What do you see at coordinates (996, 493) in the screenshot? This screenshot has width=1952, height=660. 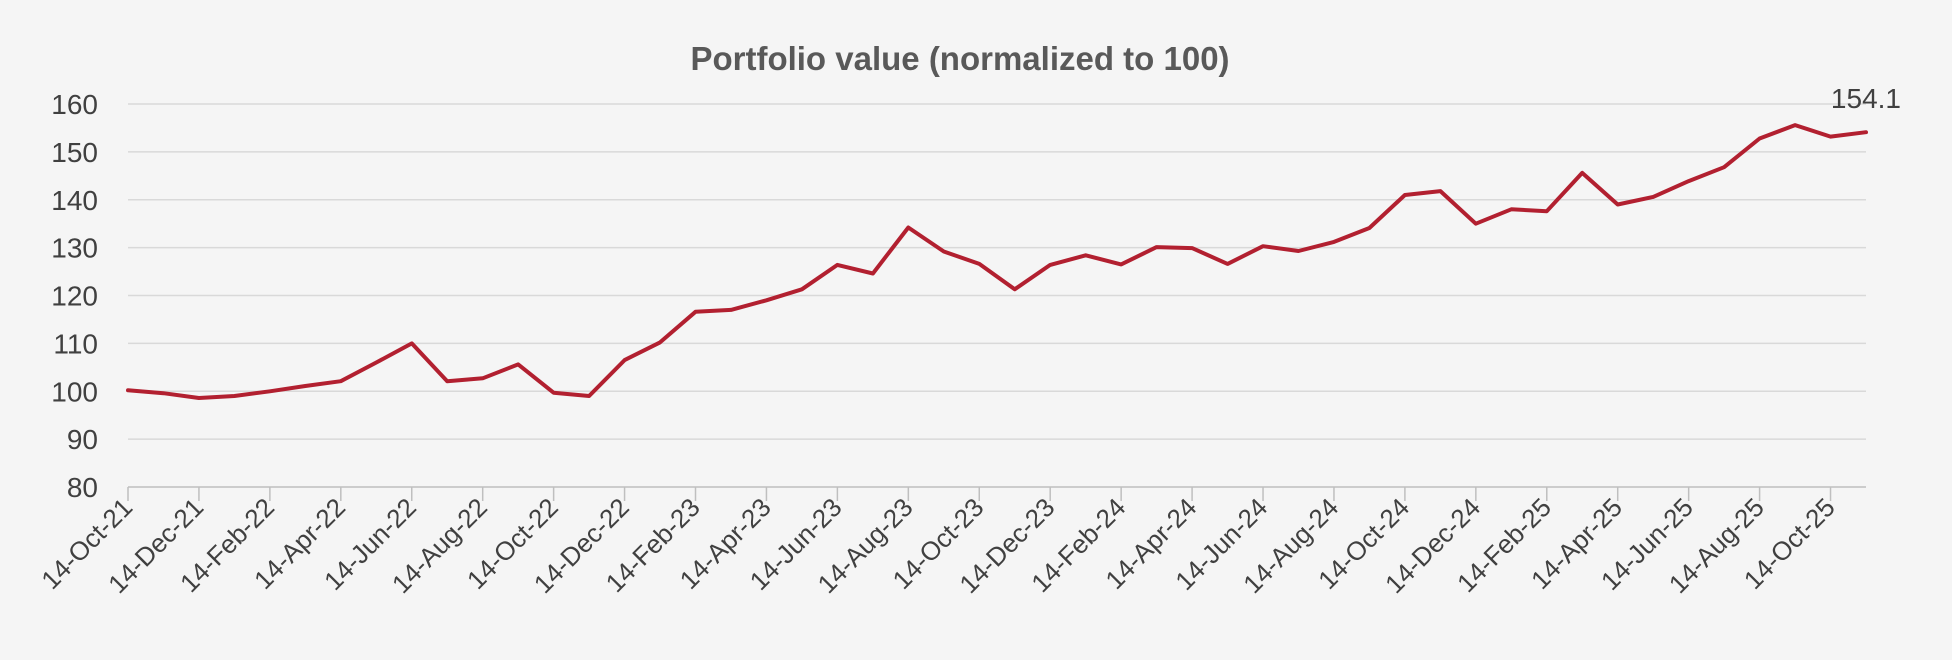 I see `x-axis` at bounding box center [996, 493].